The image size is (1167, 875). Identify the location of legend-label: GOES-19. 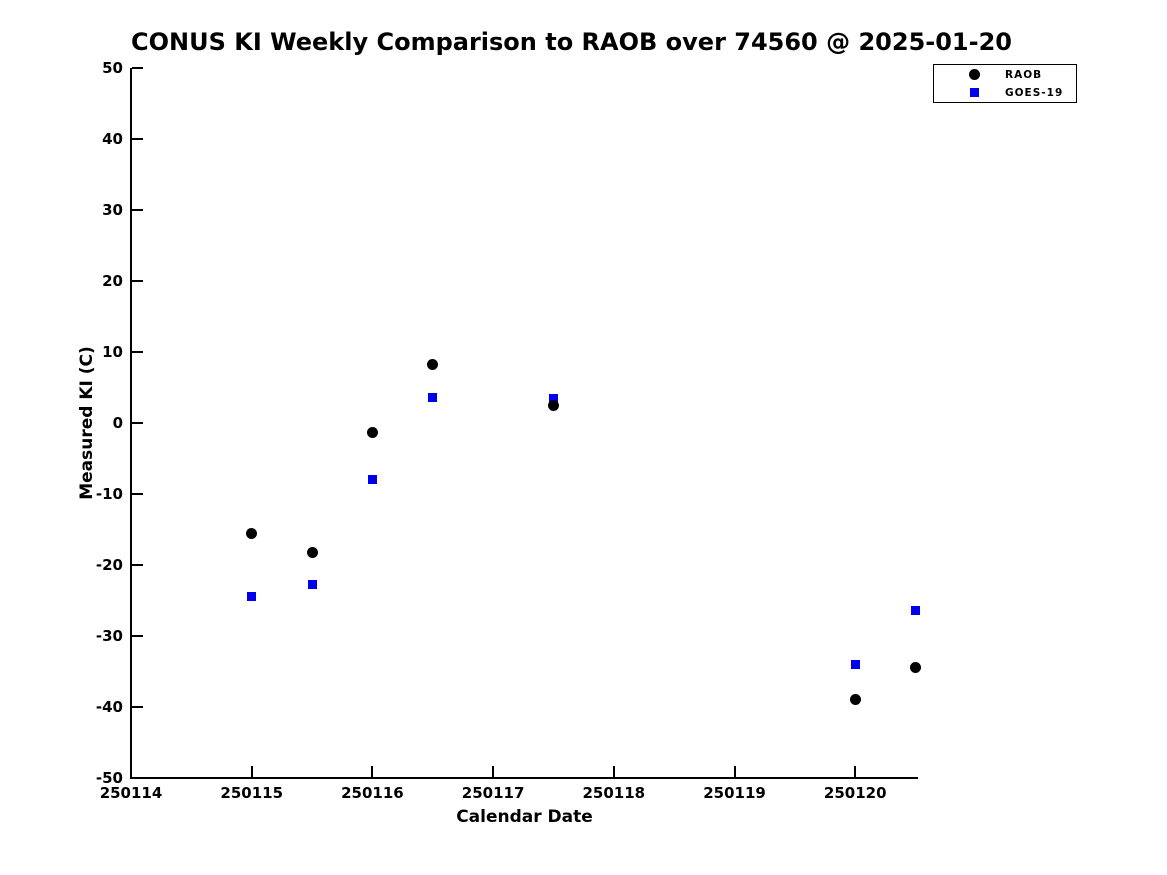
(1034, 92).